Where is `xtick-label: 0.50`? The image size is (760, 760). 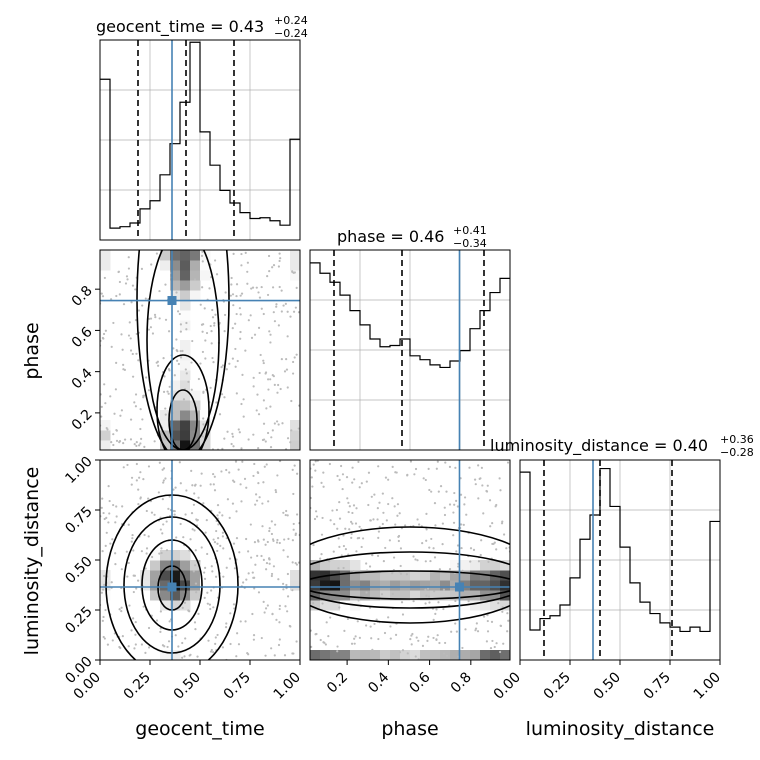 xtick-label: 0.50 is located at coordinates (607, 685).